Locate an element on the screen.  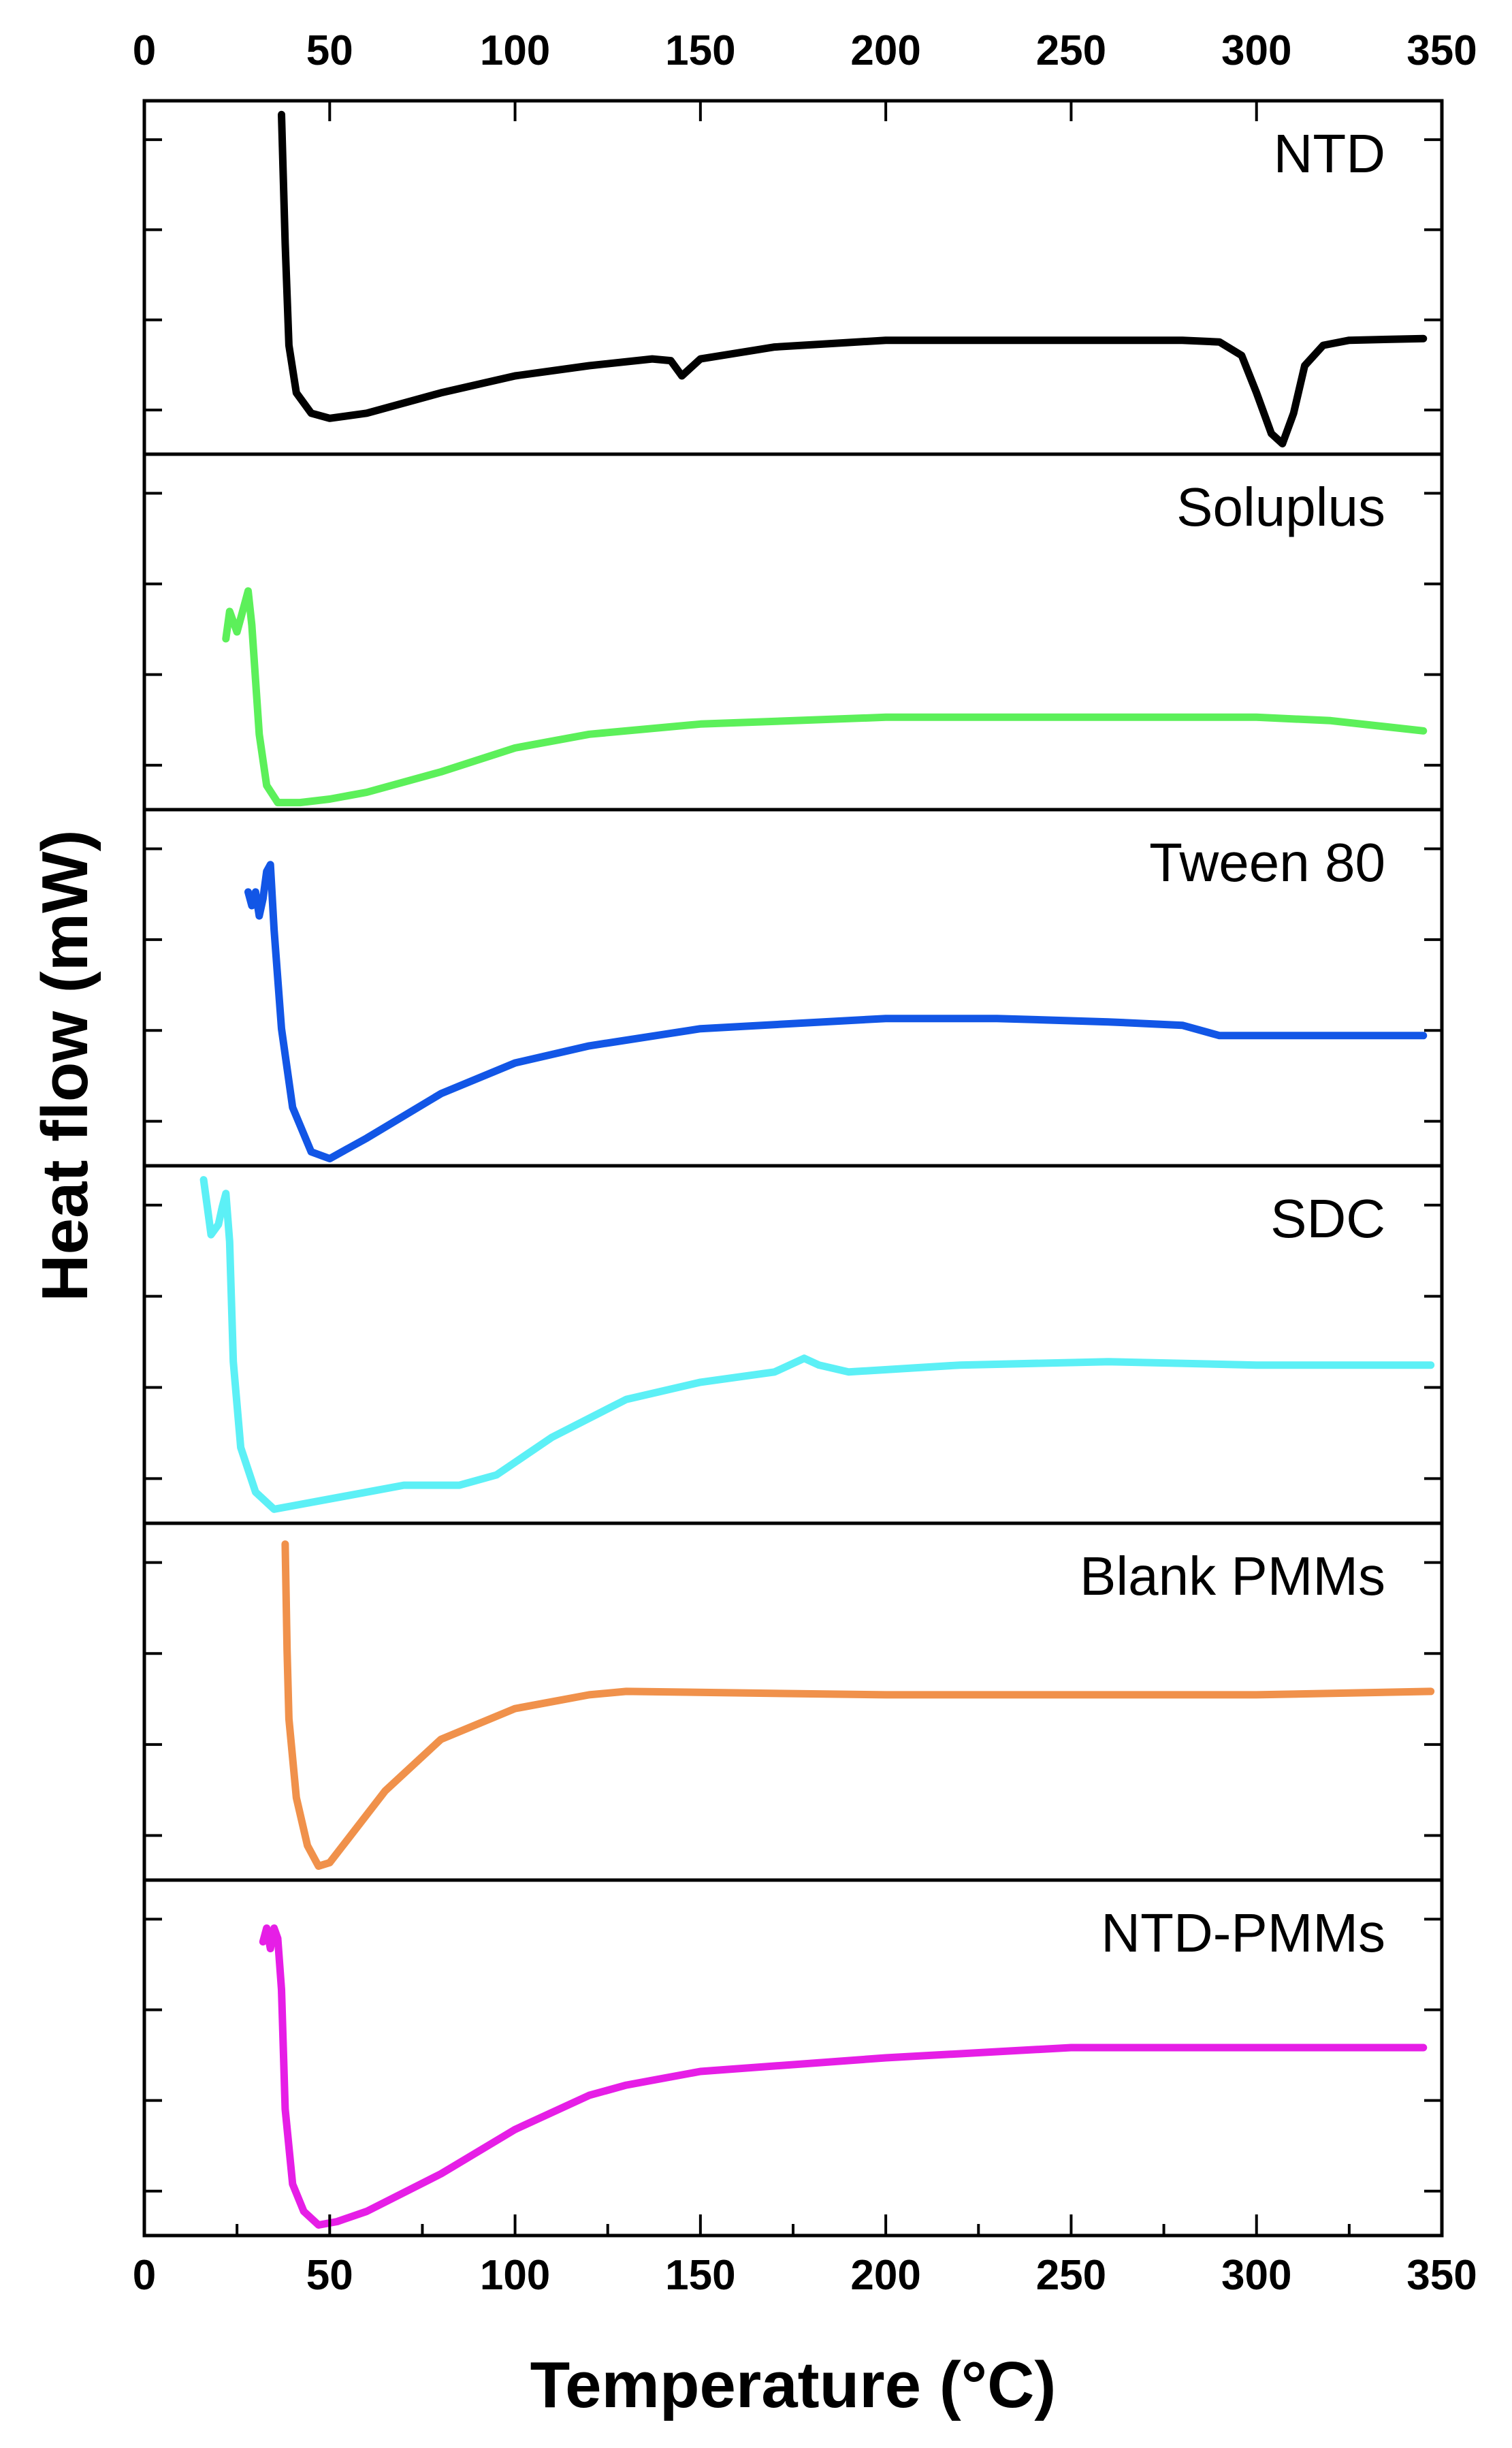
x-axis-title: Temperature (°C) is located at coordinates (794, 2385).